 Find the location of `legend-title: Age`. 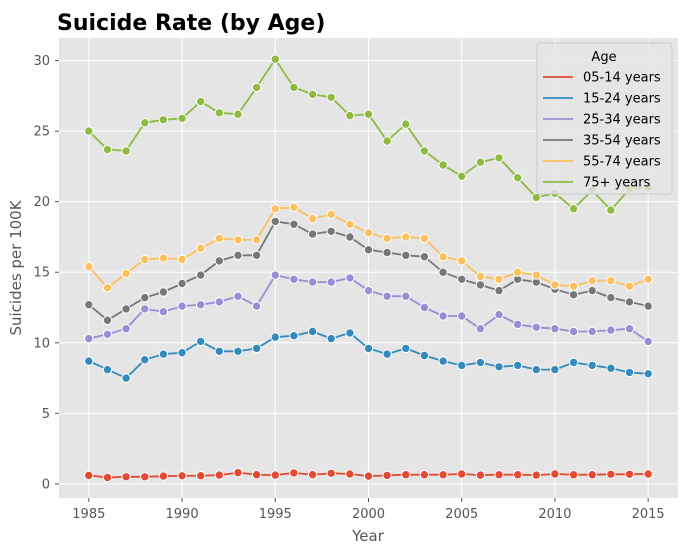

legend-title: Age is located at coordinates (603, 57).